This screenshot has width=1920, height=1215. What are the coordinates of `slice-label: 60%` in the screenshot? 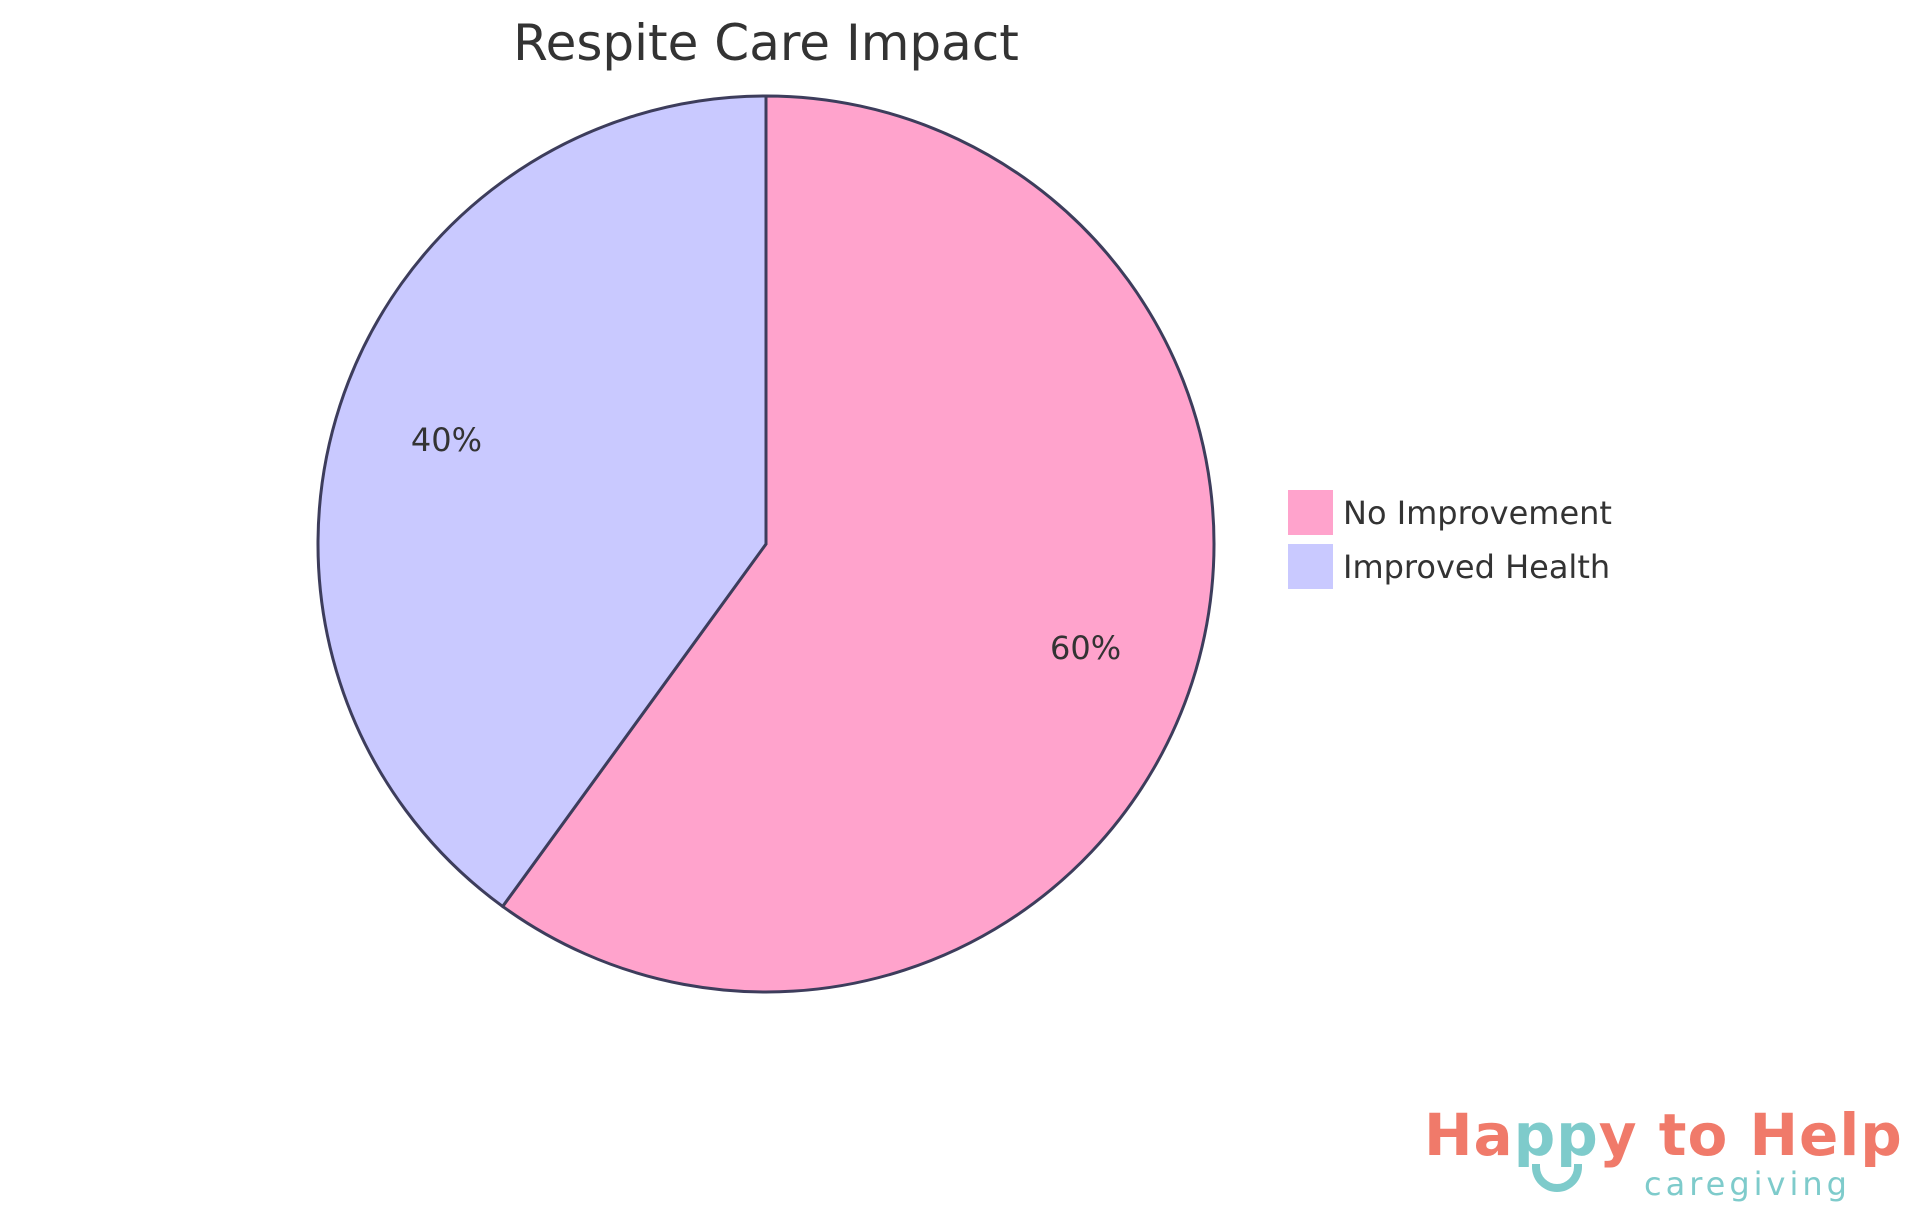 It's located at (1085, 648).